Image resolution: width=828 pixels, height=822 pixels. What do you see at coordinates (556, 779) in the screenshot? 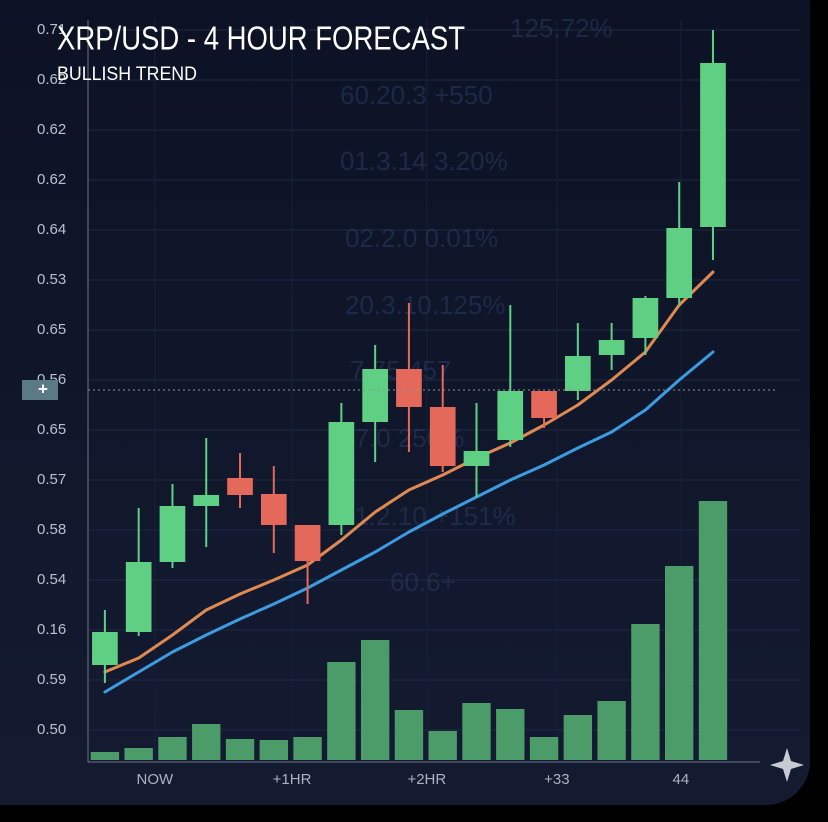
I see `x-tick-label: +33` at bounding box center [556, 779].